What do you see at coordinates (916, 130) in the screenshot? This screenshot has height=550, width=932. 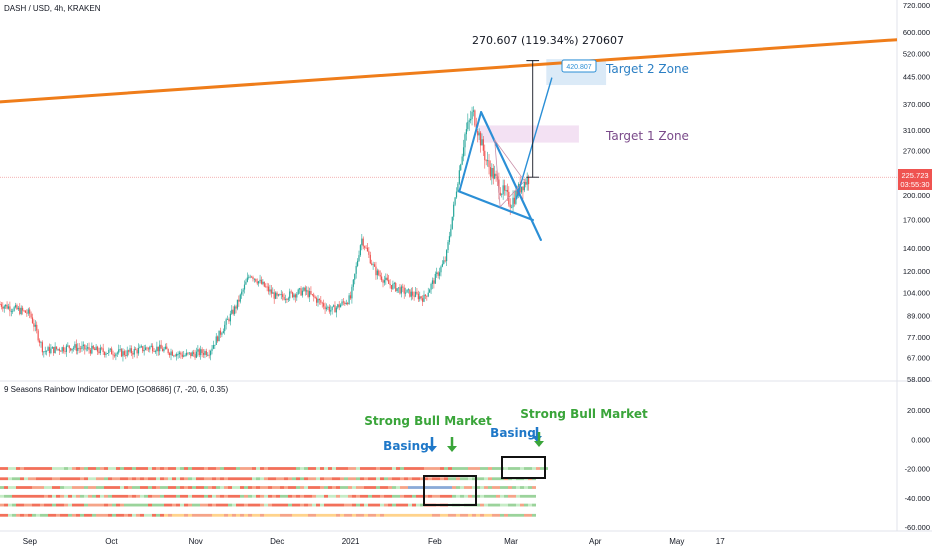 I see `price-tick-label: 310.000` at bounding box center [916, 130].